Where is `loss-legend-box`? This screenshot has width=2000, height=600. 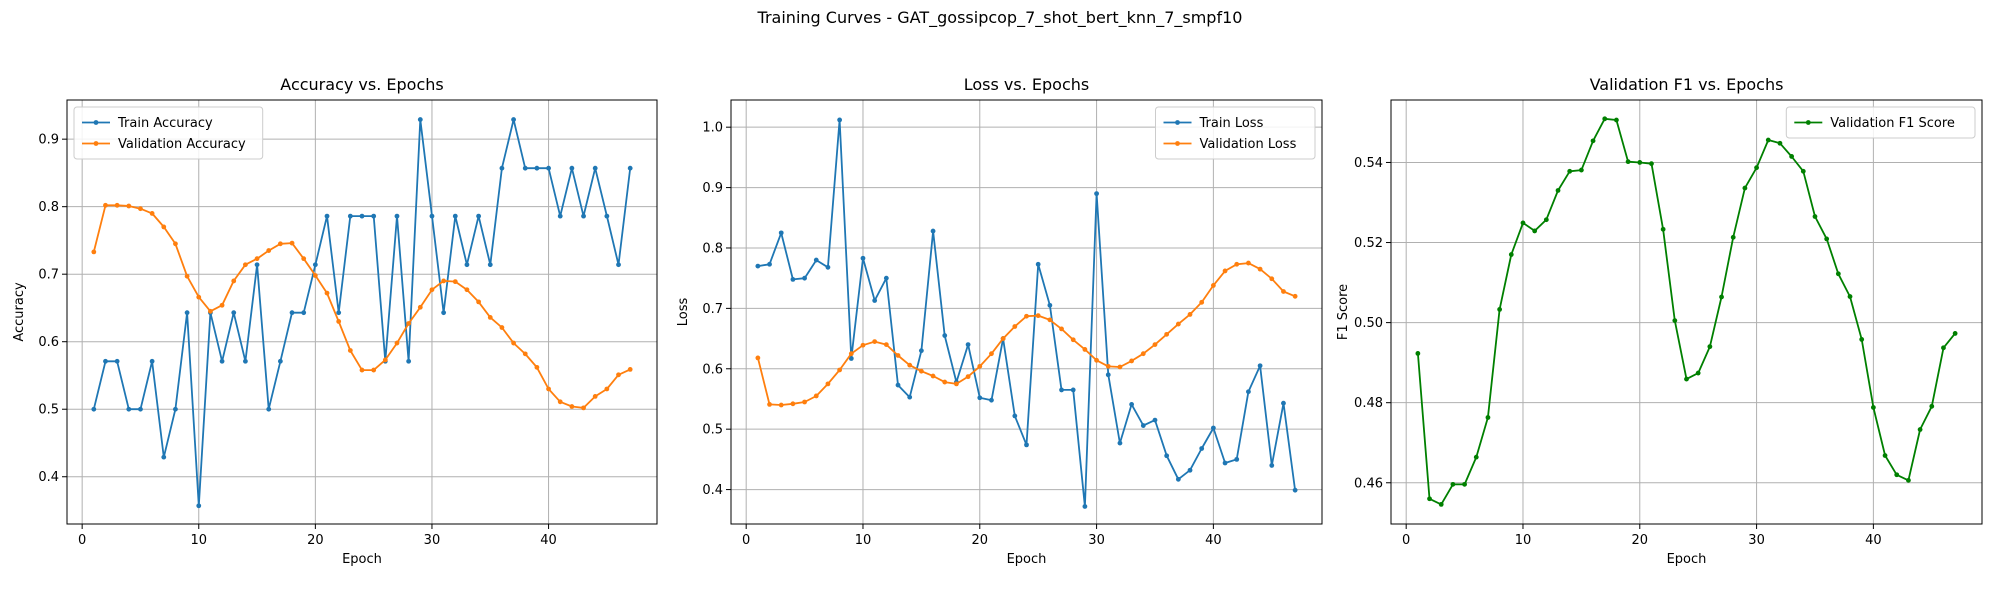
loss-legend-box is located at coordinates (1235, 133).